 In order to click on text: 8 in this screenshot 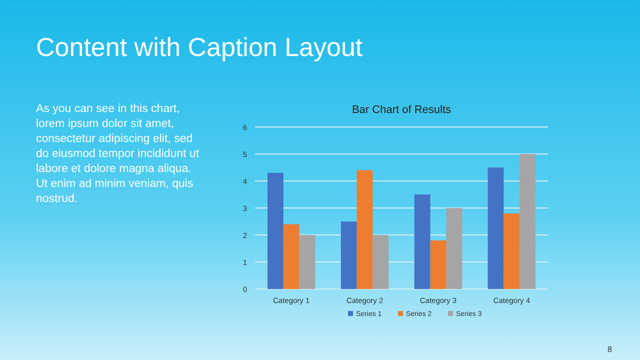, I will do `click(610, 349)`.